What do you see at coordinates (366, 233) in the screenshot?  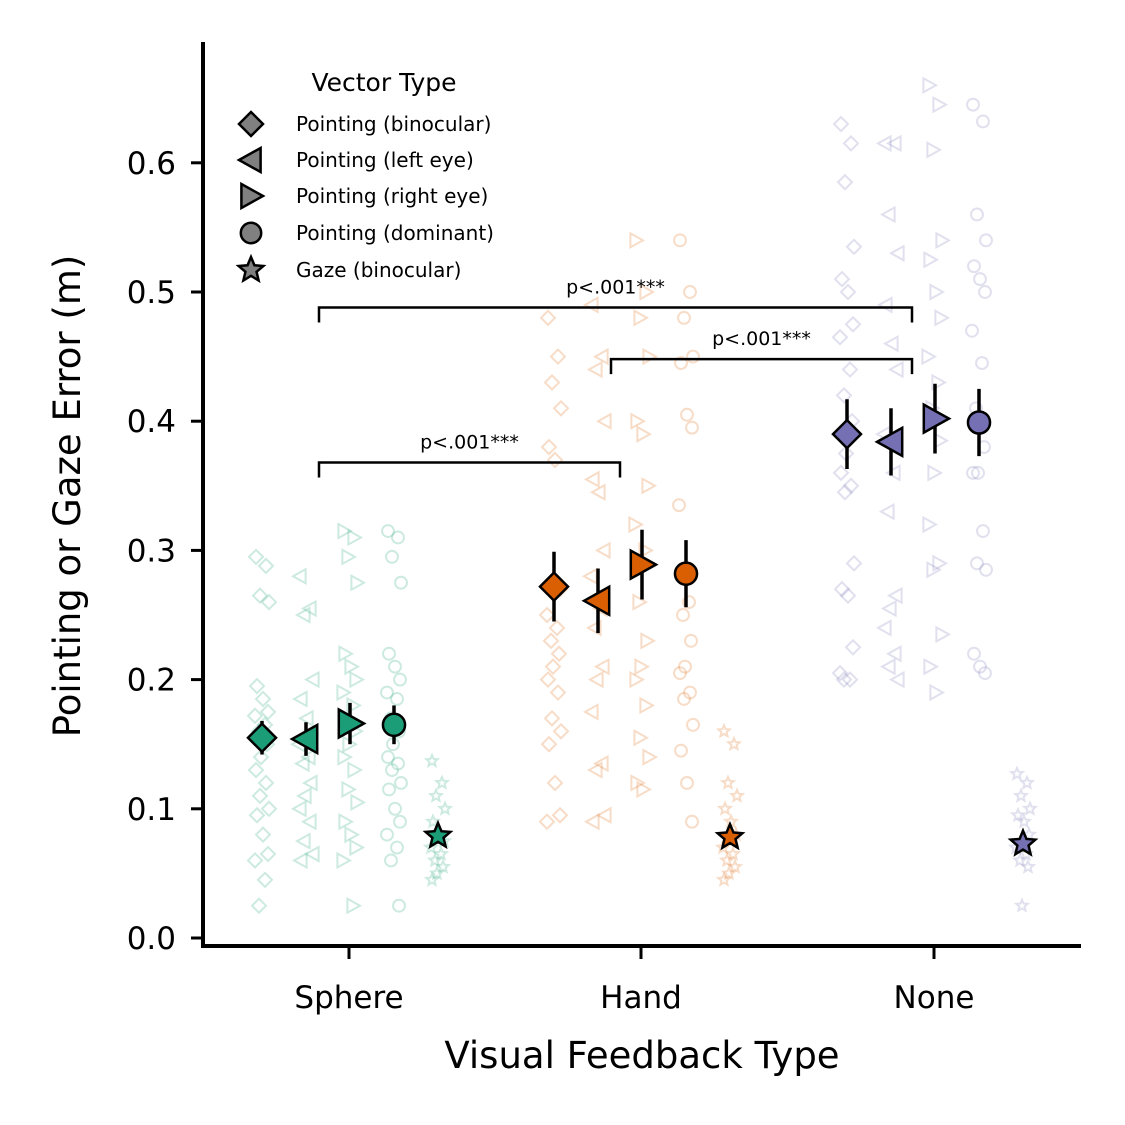 I see `legend-entry: Pointing (dominant)` at bounding box center [366, 233].